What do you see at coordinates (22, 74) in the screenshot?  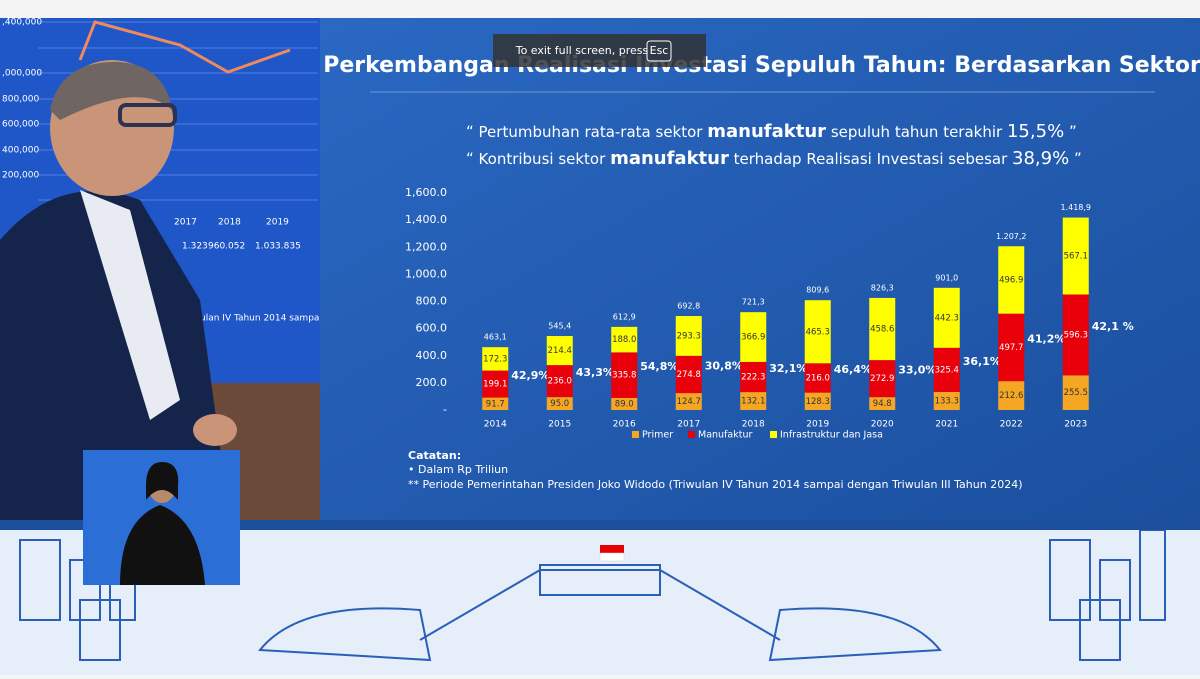 I see `background-label: ,000,000` at bounding box center [22, 74].